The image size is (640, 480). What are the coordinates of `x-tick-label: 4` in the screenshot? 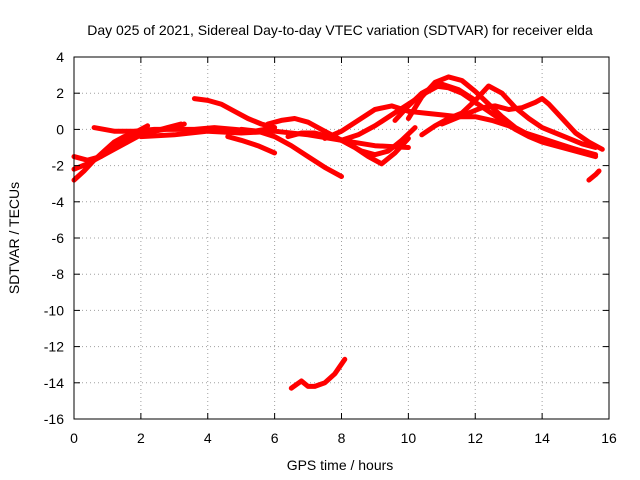 It's located at (208, 438).